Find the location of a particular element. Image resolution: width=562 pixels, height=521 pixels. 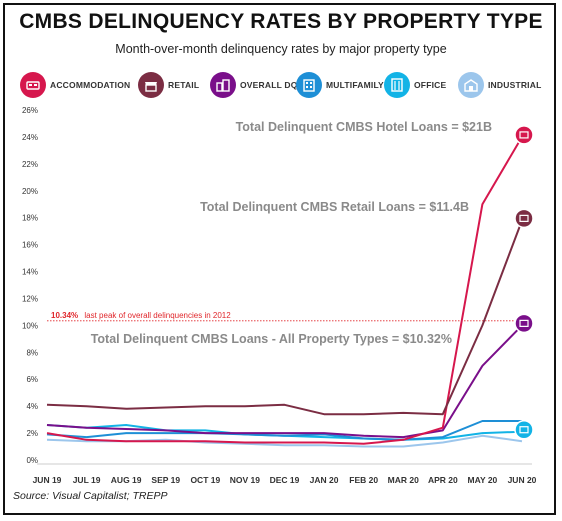

legend-label: OVERALL DQ* is located at coordinates (271, 85).